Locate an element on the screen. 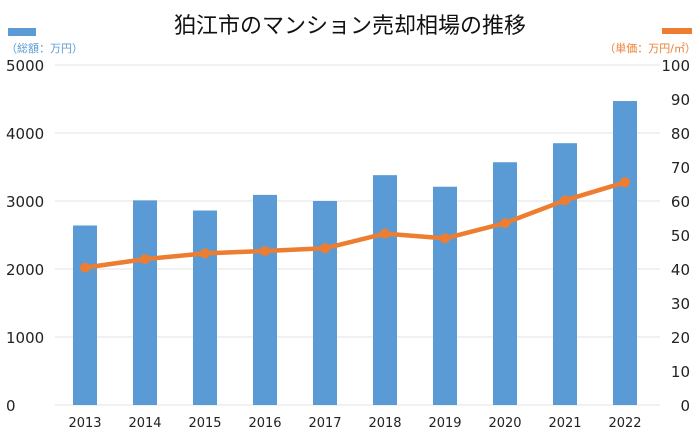  x-tick-label: 2021 is located at coordinates (564, 423).